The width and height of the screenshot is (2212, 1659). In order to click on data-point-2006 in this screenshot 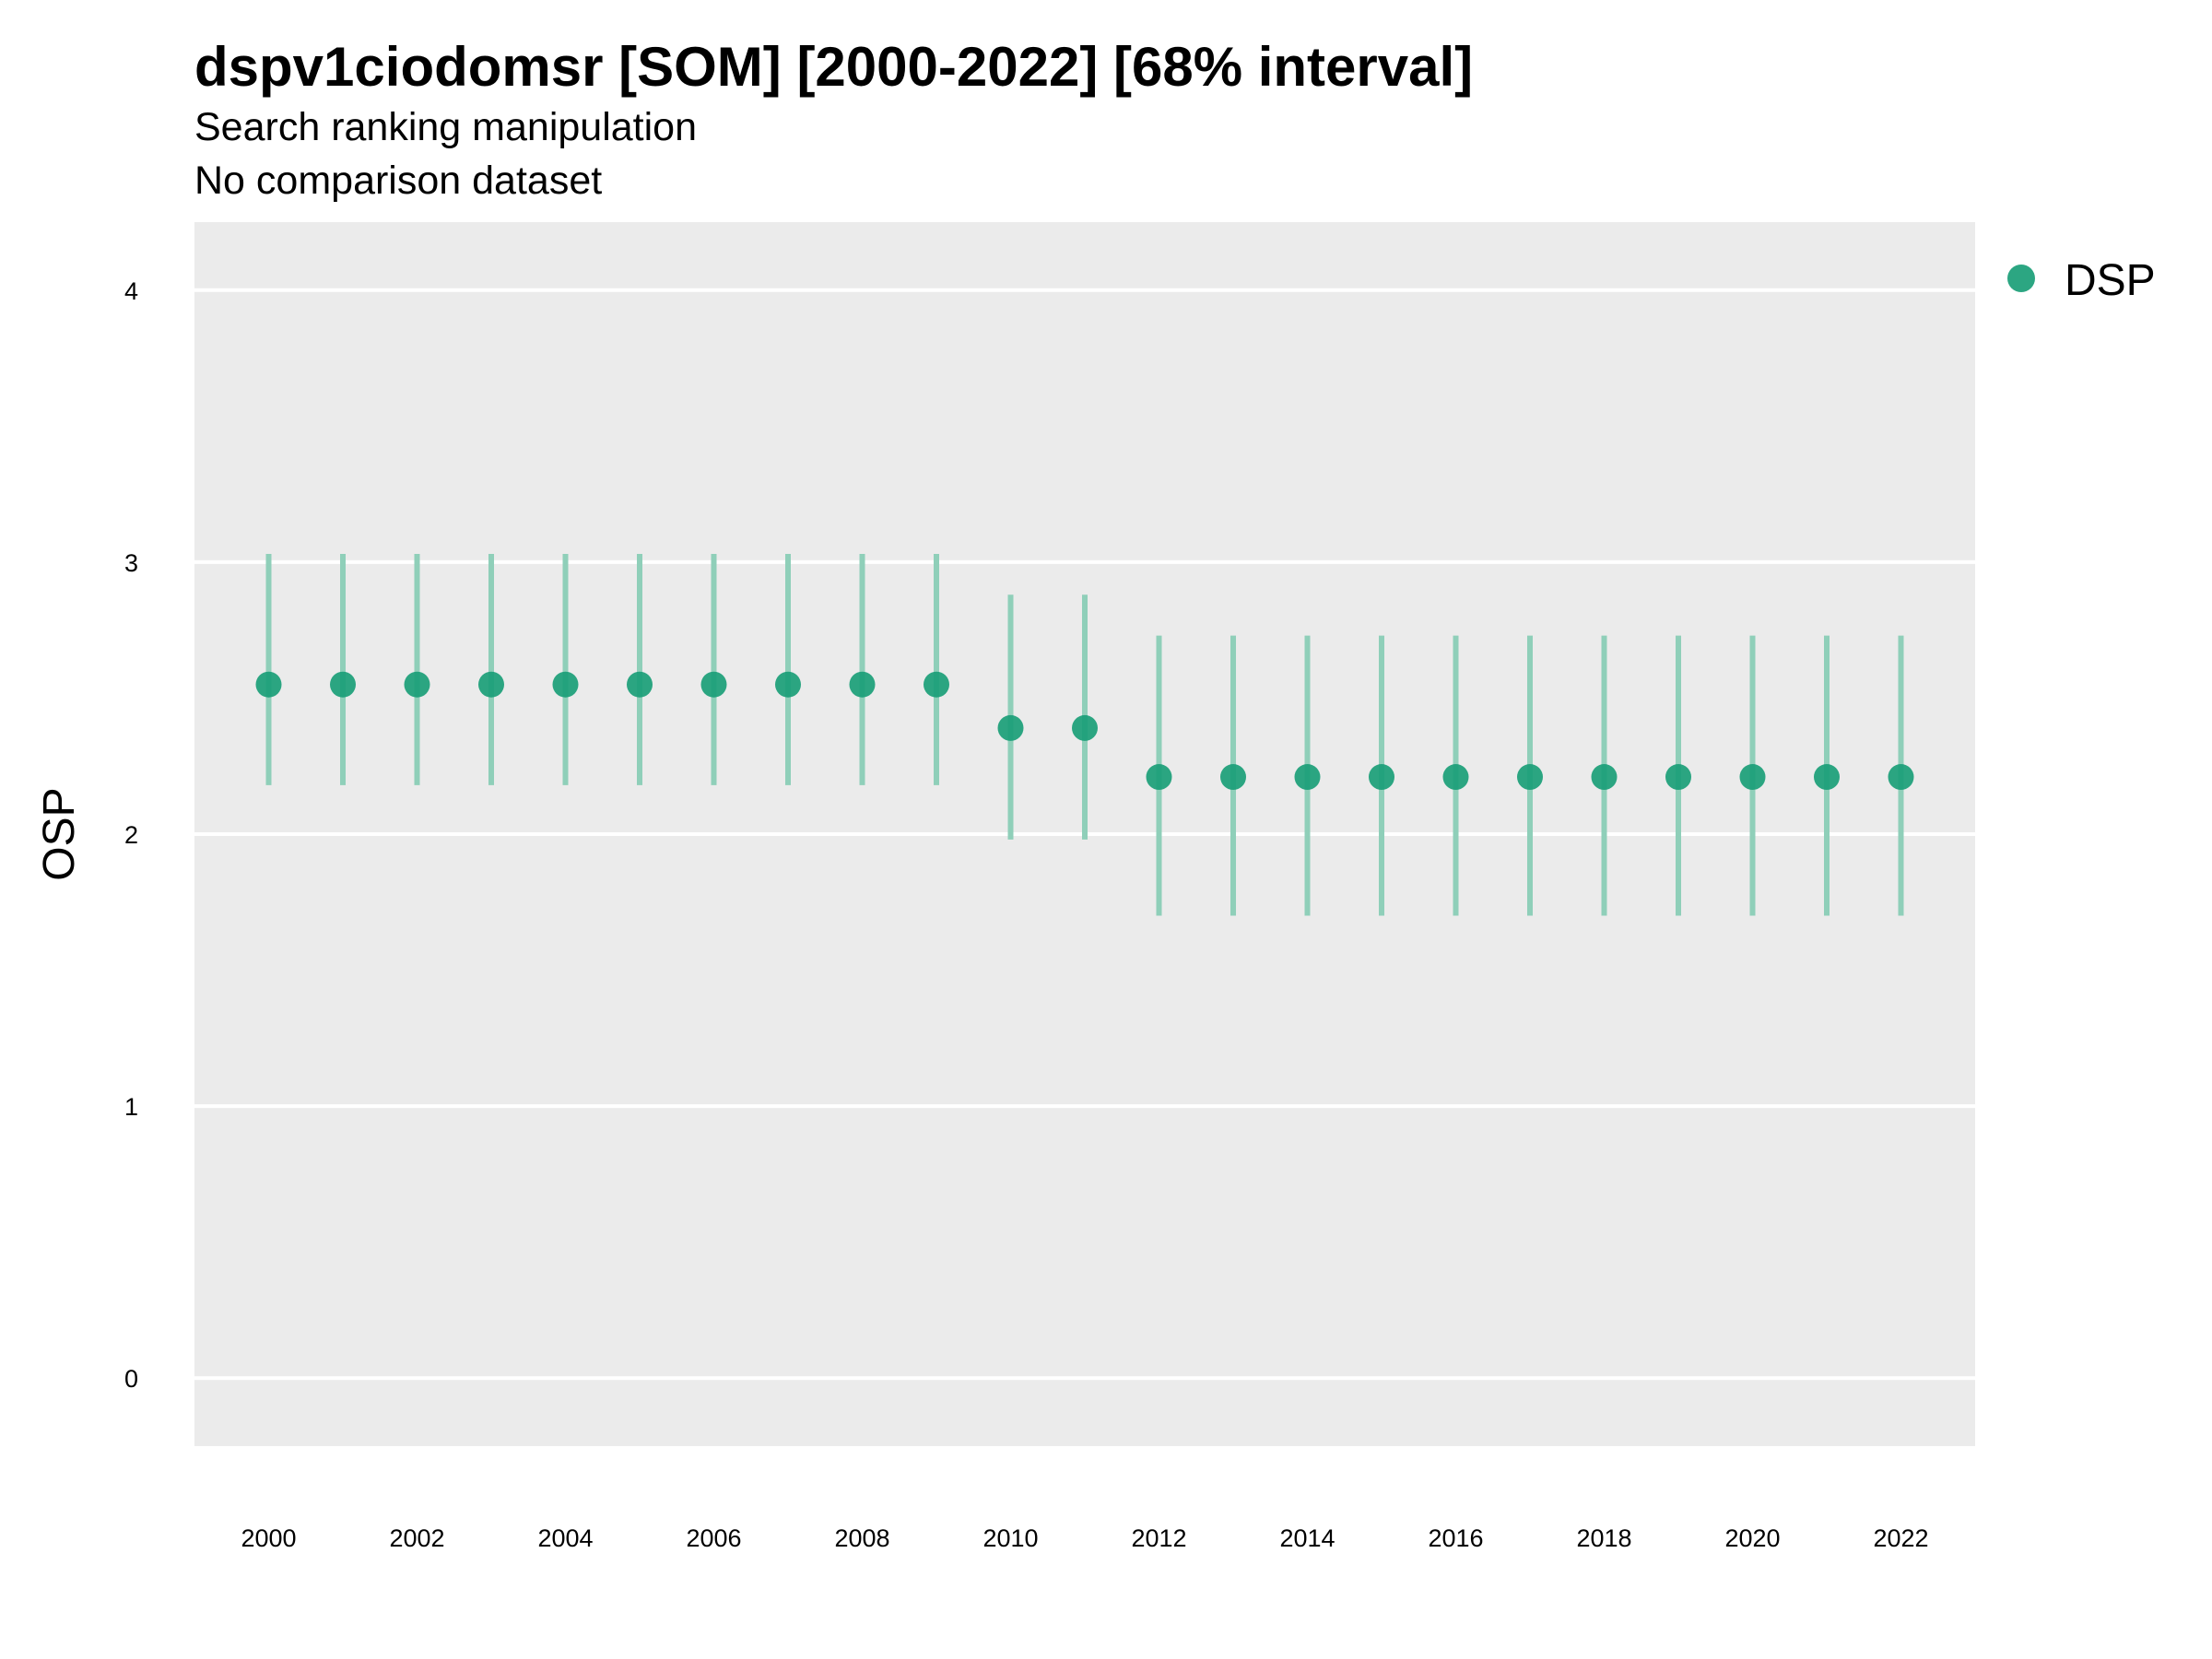, I will do `click(713, 684)`.